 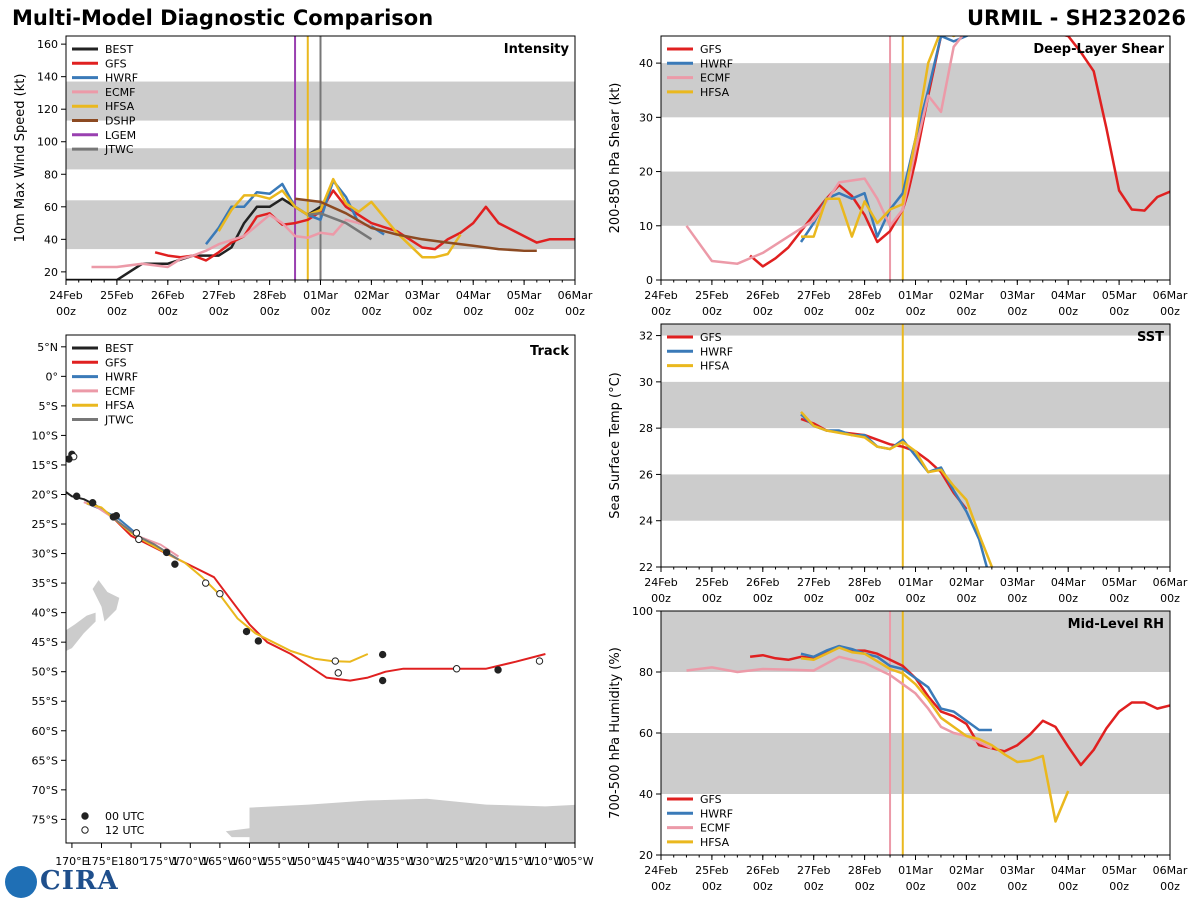 I want to click on track-xtick-label: 160°W, so click(x=249, y=861).